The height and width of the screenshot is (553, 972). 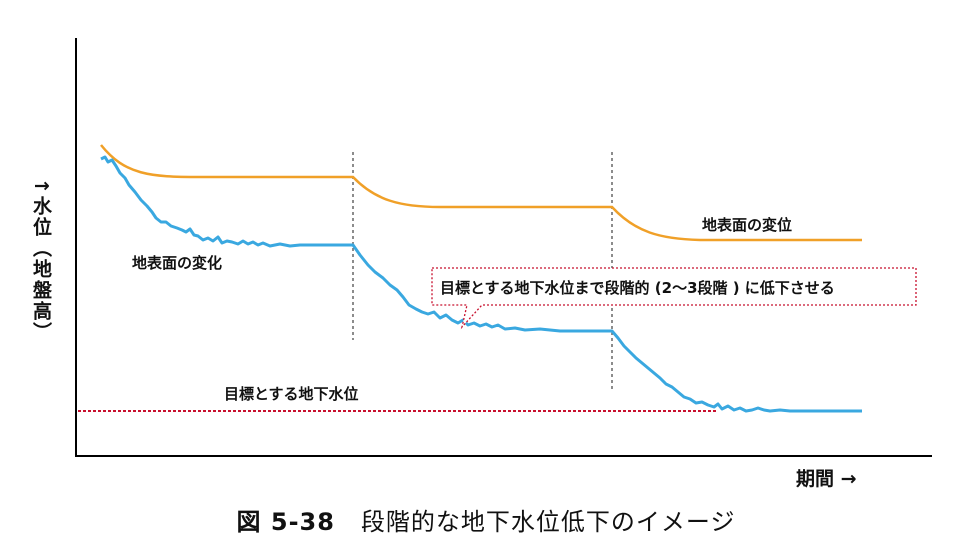 What do you see at coordinates (826, 479) in the screenshot?
I see `x-axis-label: 期間 →` at bounding box center [826, 479].